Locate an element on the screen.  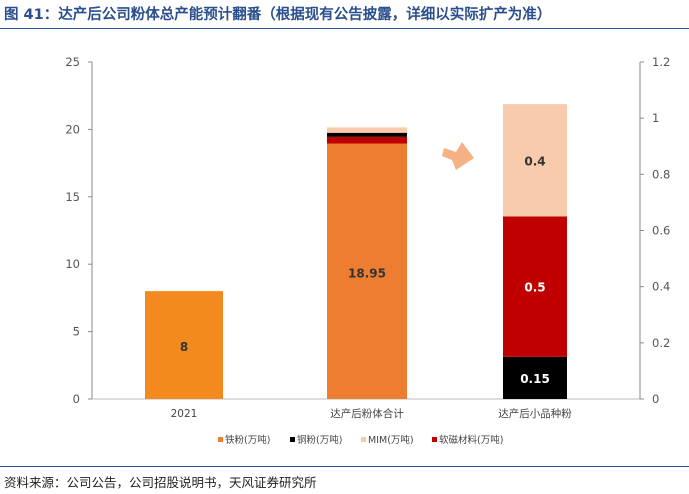
bar-total-copper is located at coordinates (367, 134).